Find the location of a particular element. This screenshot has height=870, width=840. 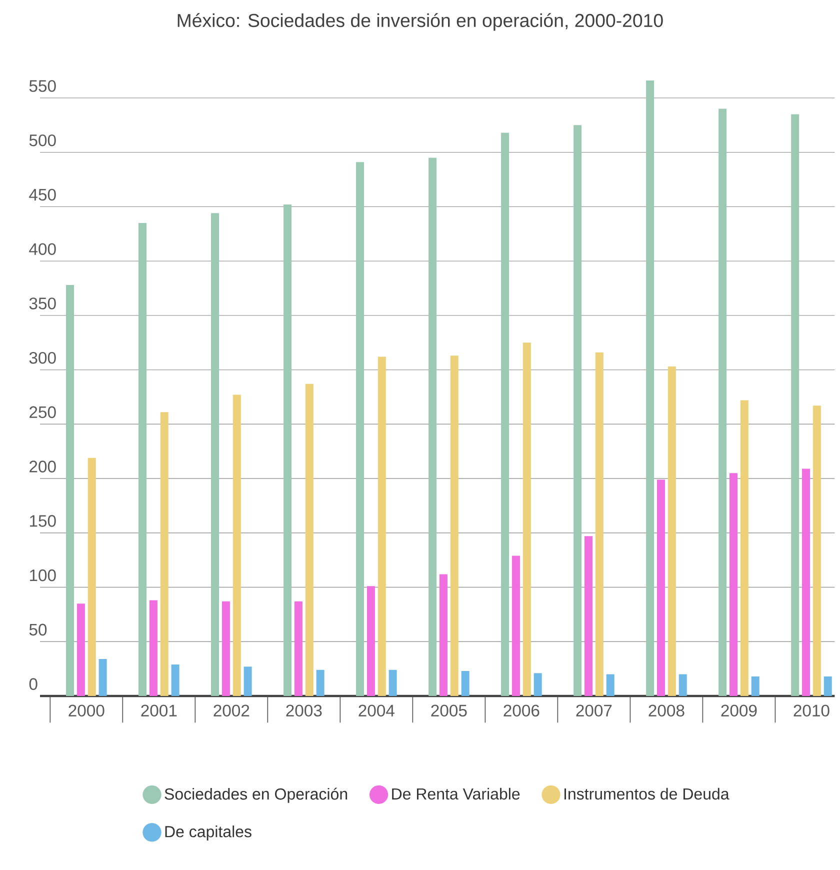

legend-label: De Renta Variable is located at coordinates (456, 794).